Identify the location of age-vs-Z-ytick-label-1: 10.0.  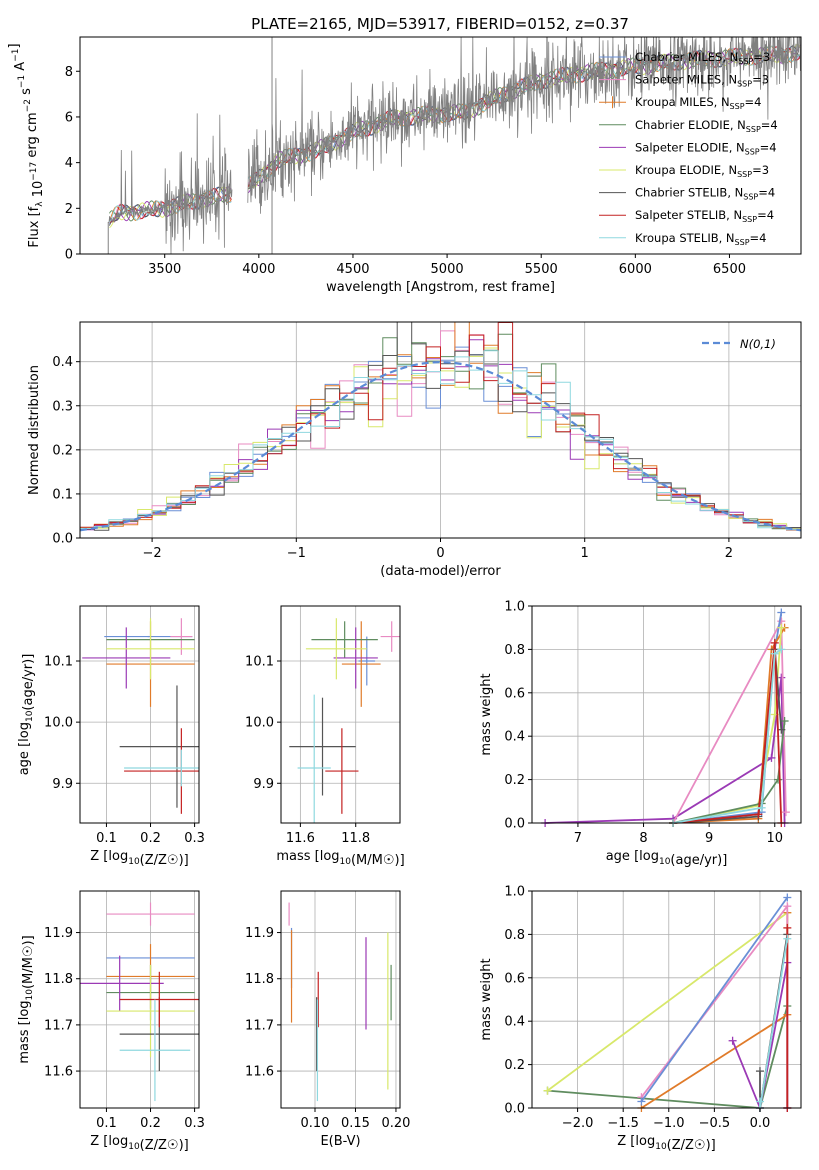
(58, 723).